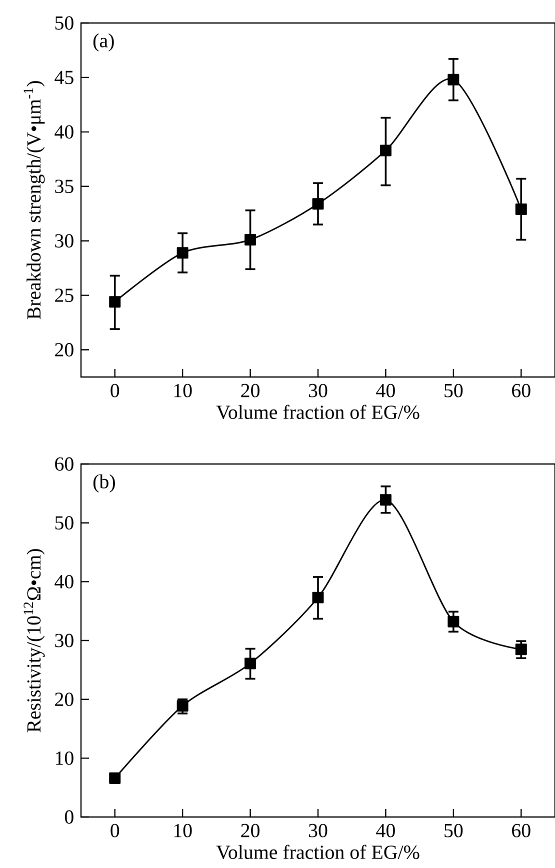 This screenshot has height=868, width=555. I want to click on y-axis-title: Resistivity/(10$^{12}$Ω•cm), so click(34, 640).